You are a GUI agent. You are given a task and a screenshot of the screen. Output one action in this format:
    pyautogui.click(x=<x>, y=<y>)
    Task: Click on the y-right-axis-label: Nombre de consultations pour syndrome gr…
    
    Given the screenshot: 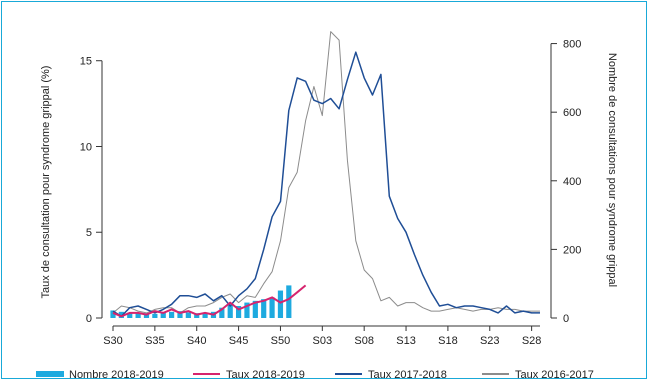 What is the action you would take?
    pyautogui.click(x=612, y=170)
    